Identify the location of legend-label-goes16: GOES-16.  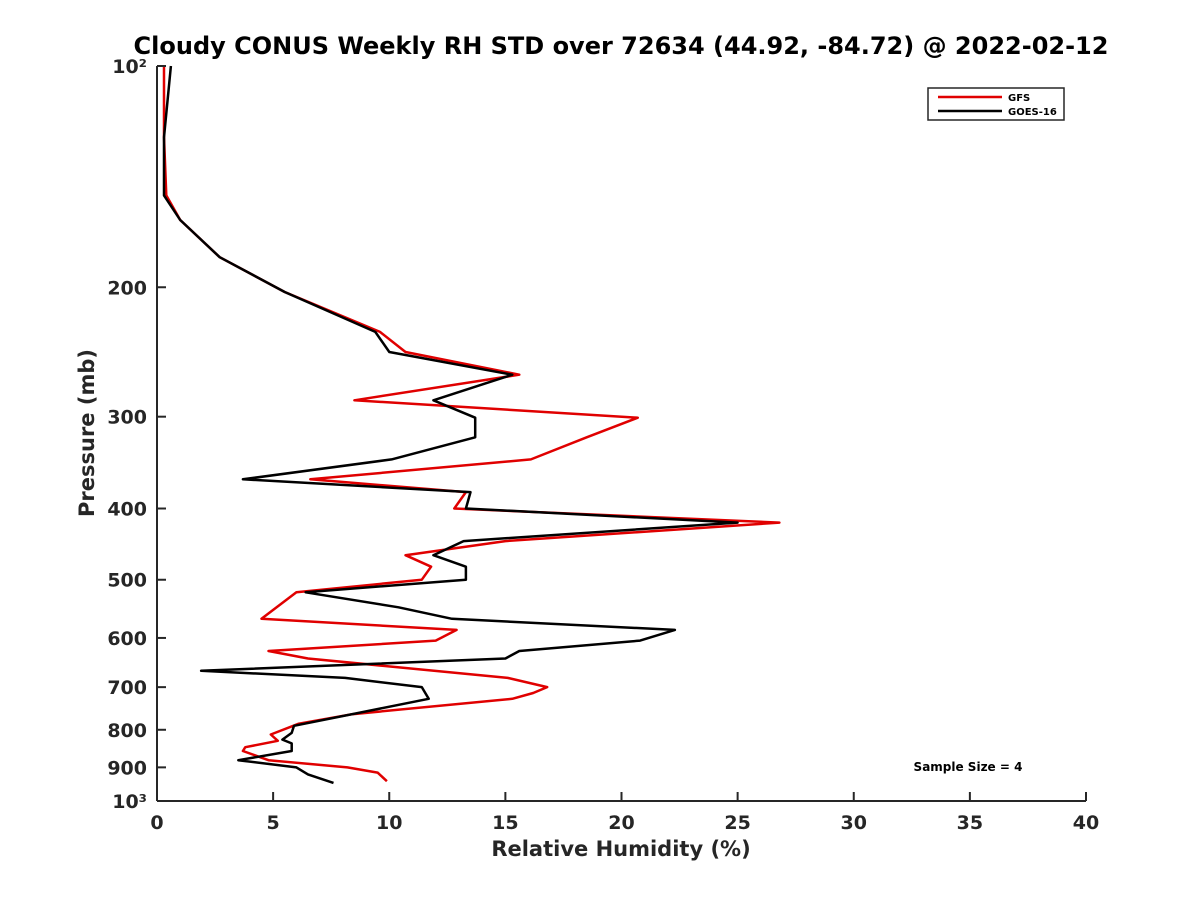
(1032, 112).